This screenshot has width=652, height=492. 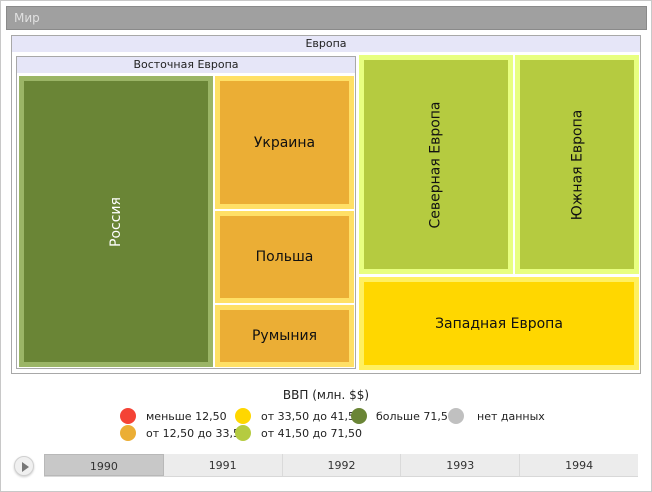 I want to click on tile-western-europe: Западная Европа, so click(x=499, y=323).